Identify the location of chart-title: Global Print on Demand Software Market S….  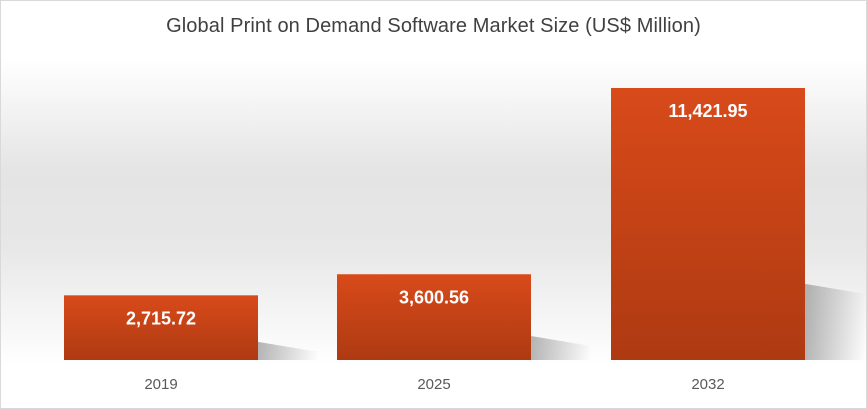
(433, 26).